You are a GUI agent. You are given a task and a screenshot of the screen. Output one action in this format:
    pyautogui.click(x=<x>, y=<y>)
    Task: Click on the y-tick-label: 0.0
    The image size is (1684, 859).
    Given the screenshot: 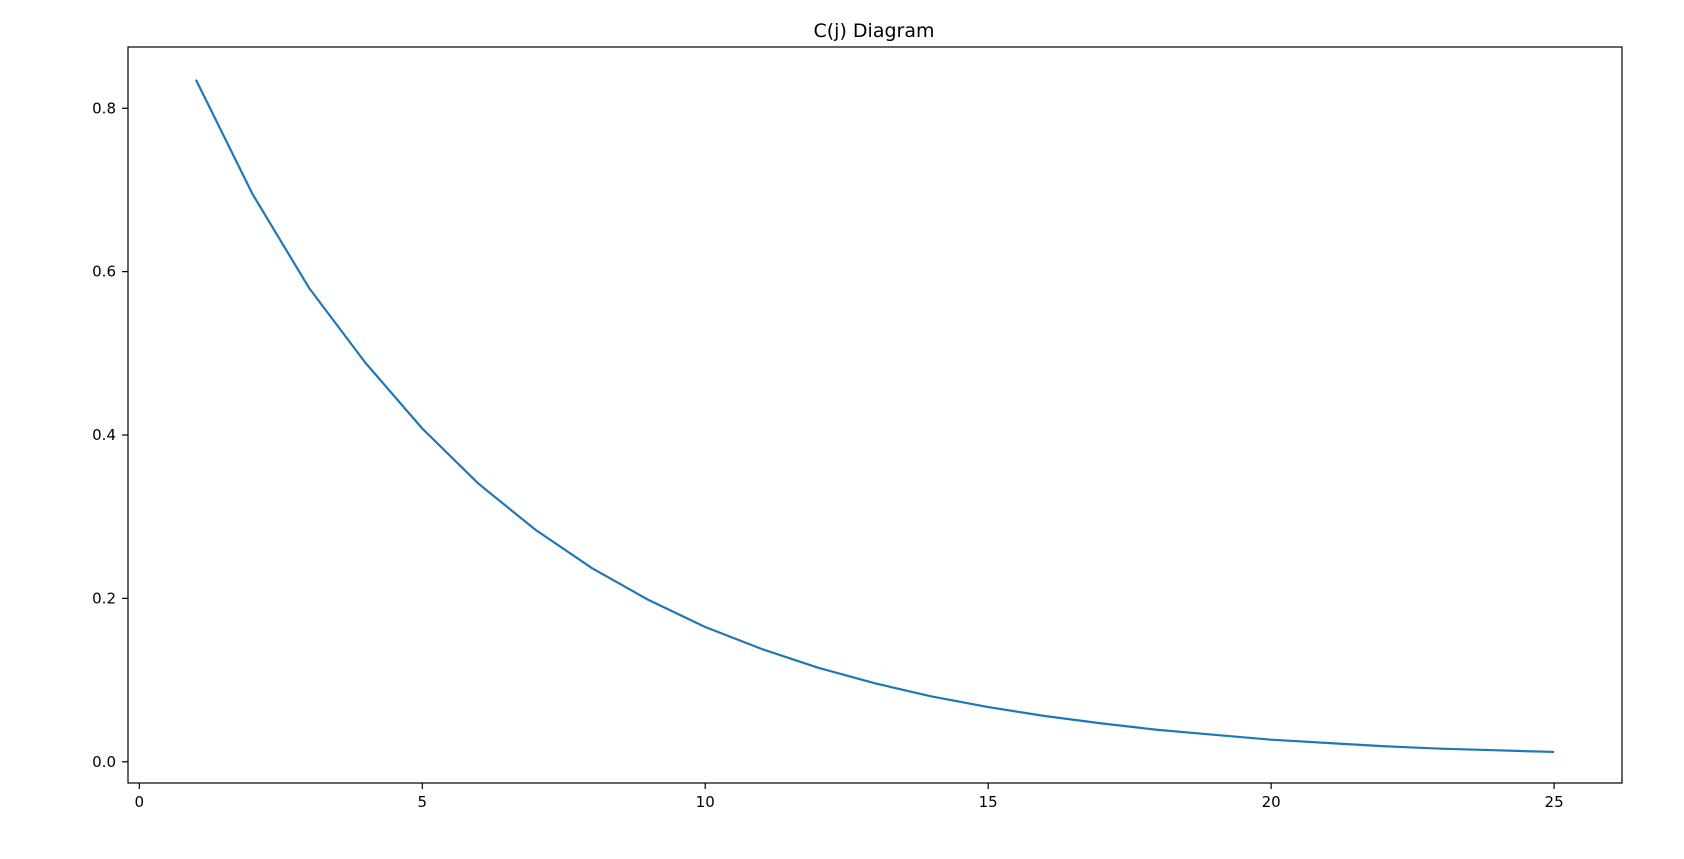 What is the action you would take?
    pyautogui.click(x=104, y=762)
    